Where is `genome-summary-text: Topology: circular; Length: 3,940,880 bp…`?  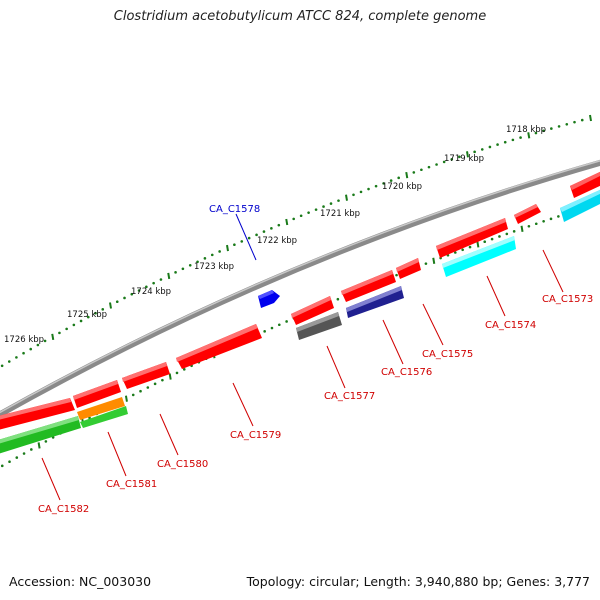 genome-summary-text: Topology: circular; Length: 3,940,880 bp… is located at coordinates (418, 581).